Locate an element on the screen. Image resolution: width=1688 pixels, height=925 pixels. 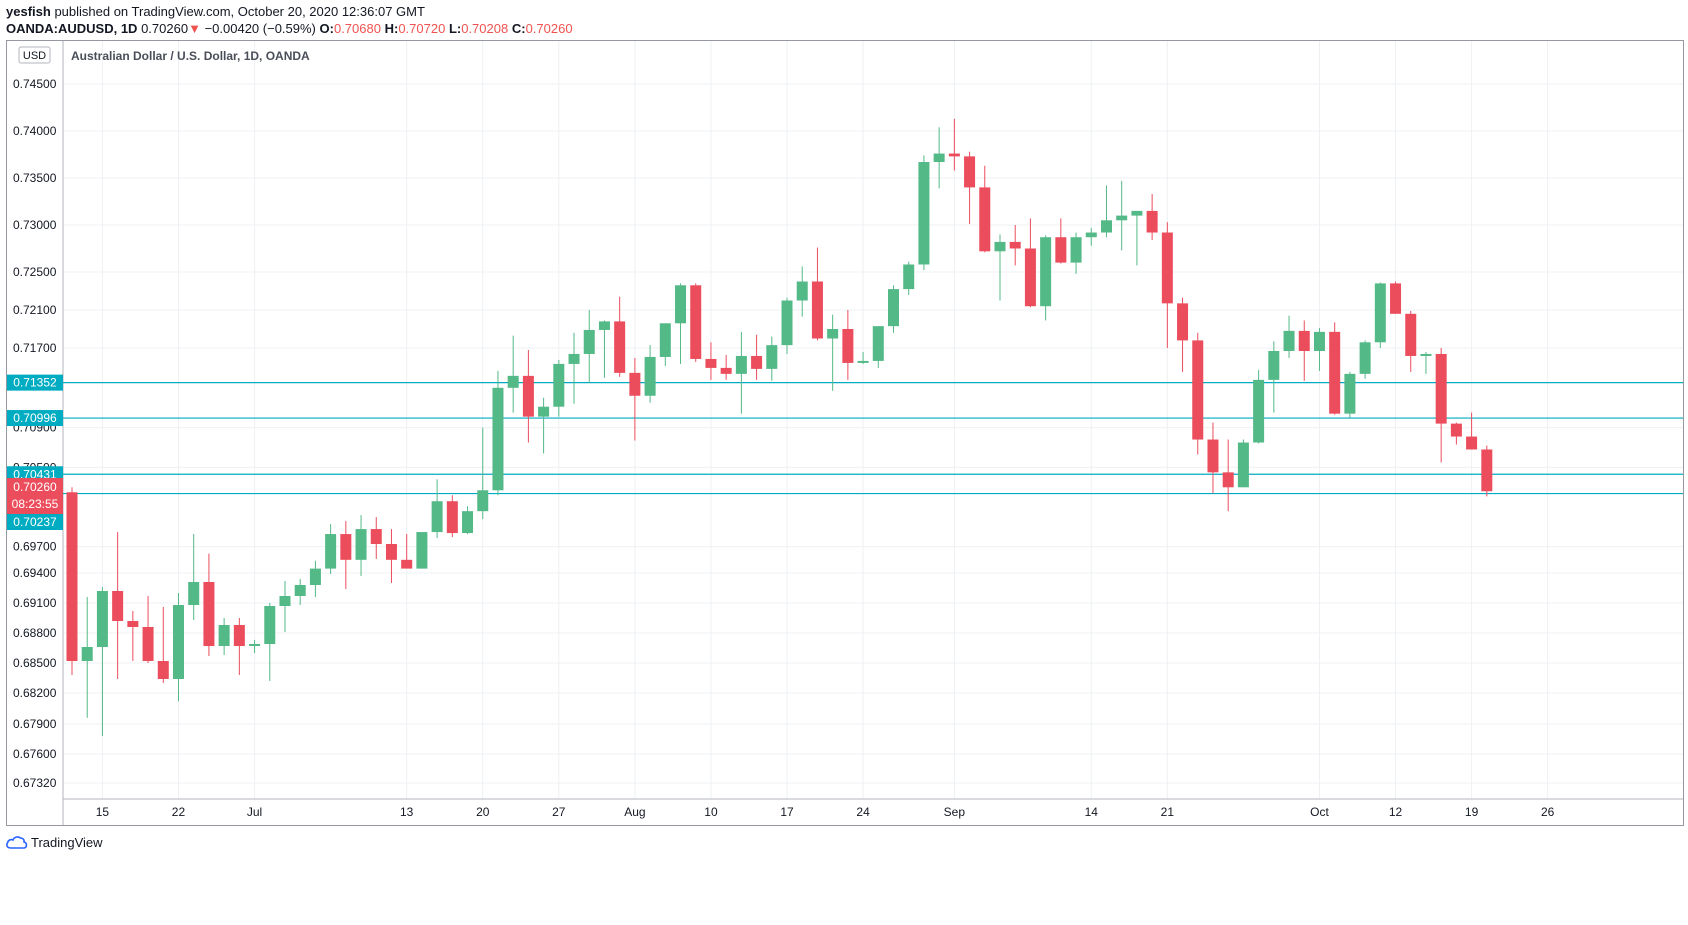
x-tick-label: Oct is located at coordinates (1319, 812).